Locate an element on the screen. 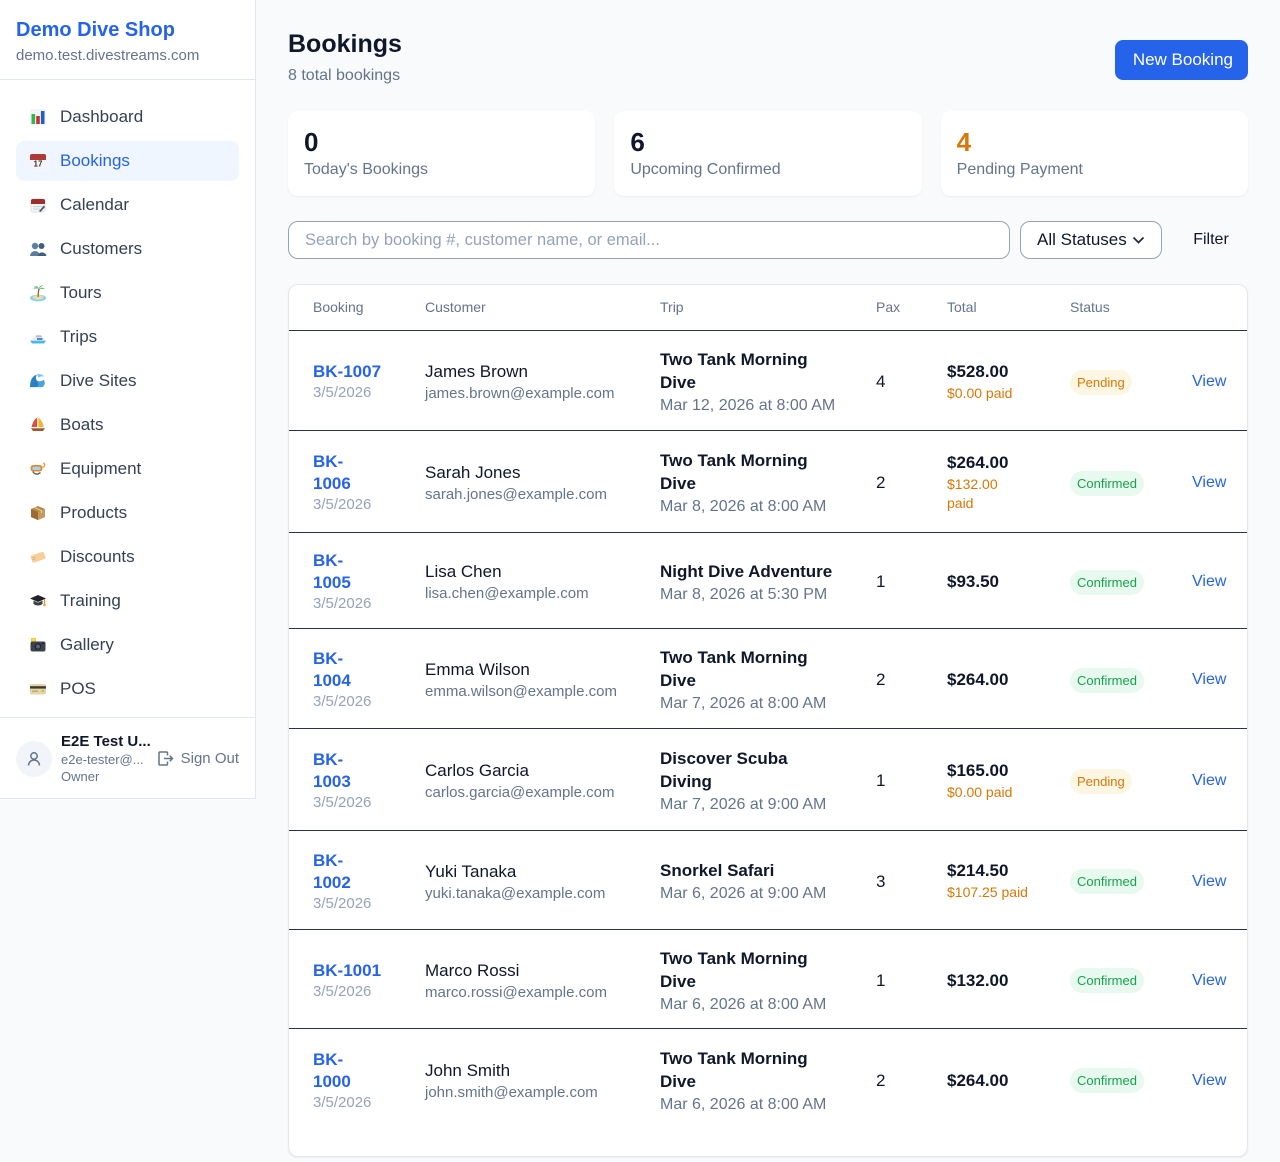 The height and width of the screenshot is (1162, 1280). svg-text: 17 is located at coordinates (38, 164).